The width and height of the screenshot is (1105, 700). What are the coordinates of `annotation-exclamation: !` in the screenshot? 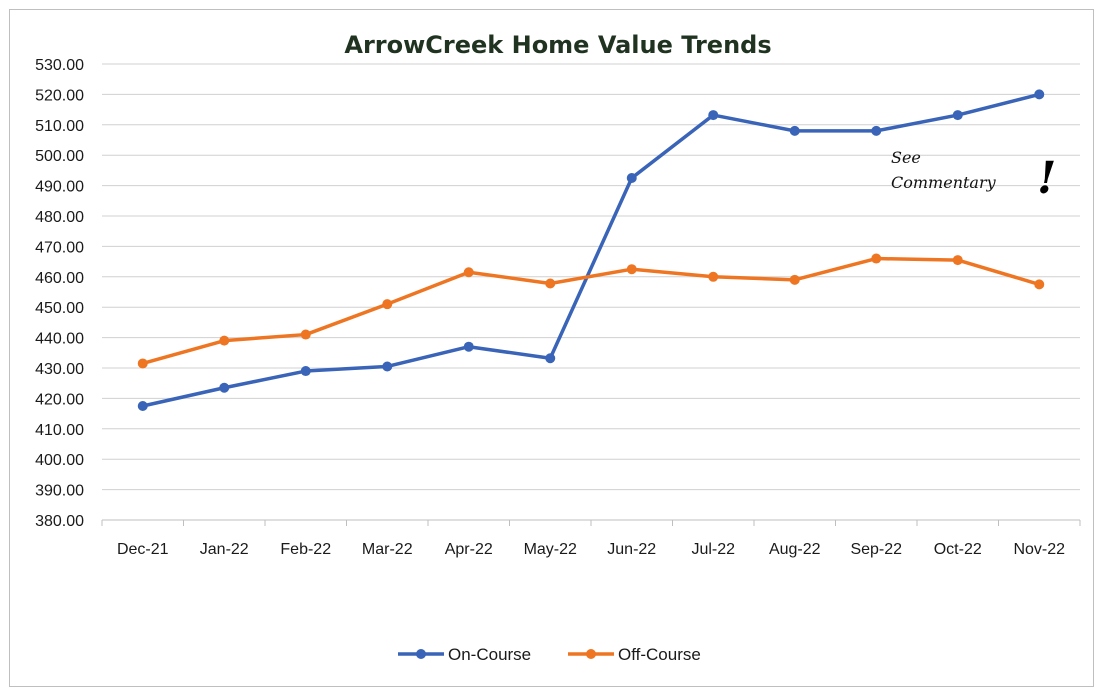 It's located at (1046, 178).